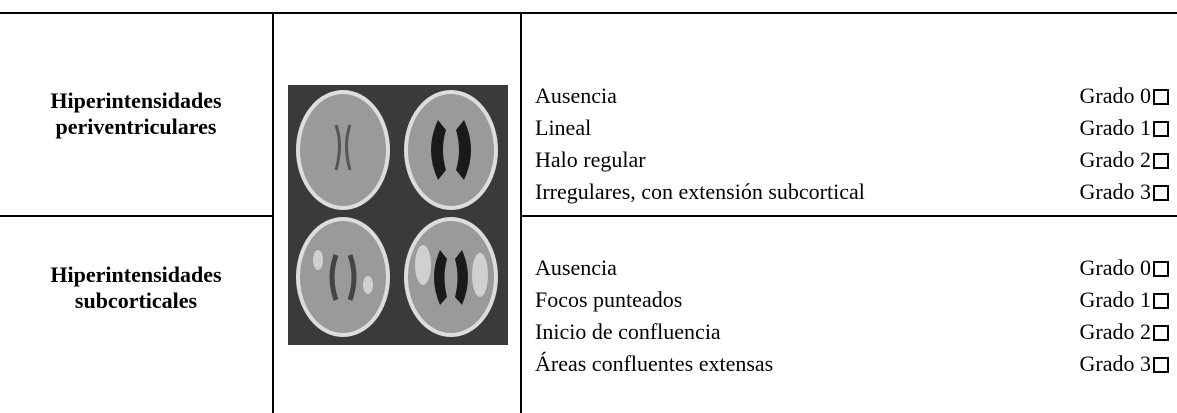 The width and height of the screenshot is (1177, 413). Describe the element at coordinates (654, 363) in the screenshot. I see `item-text: Áreas confluentes extensas` at that location.